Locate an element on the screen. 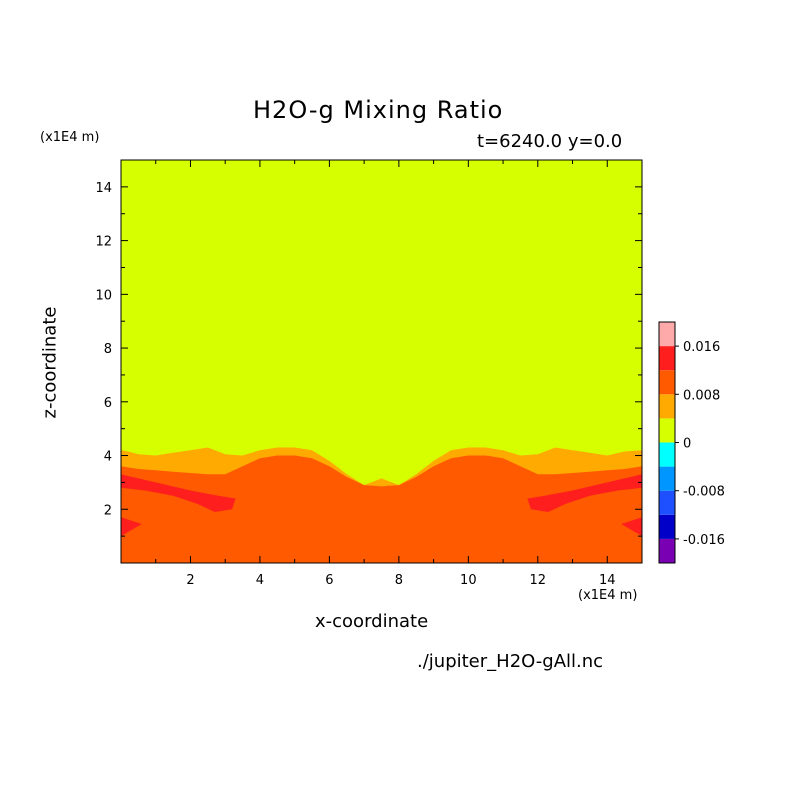 The width and height of the screenshot is (804, 804). x-tick-label: 14 is located at coordinates (607, 580).